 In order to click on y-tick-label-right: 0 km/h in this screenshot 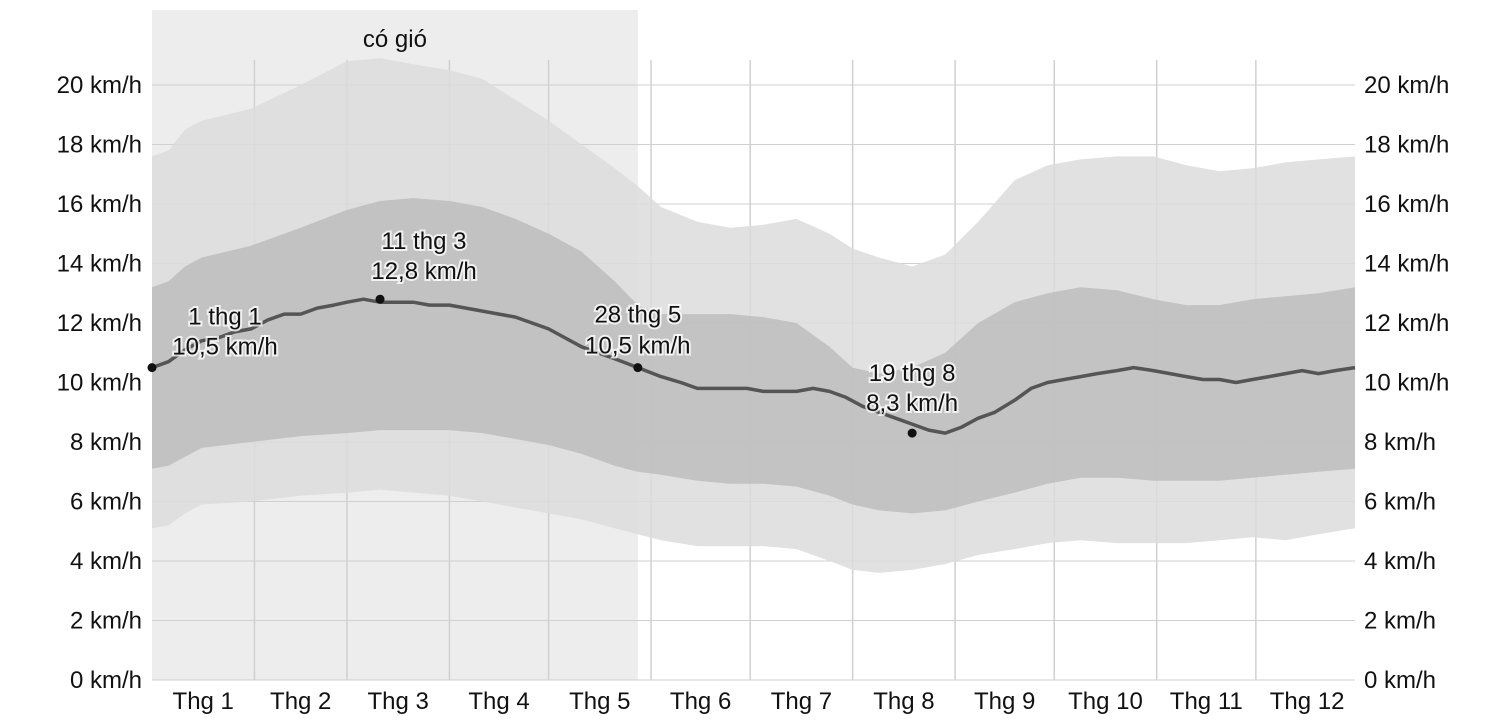, I will do `click(1400, 680)`.